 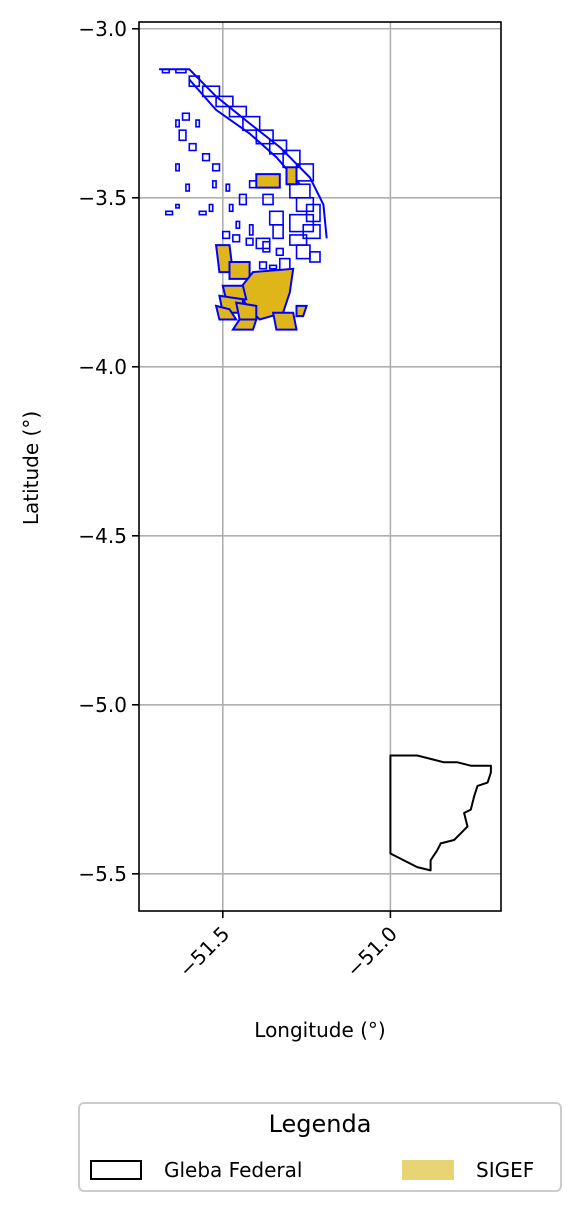 I want to click on y-tick-label: −4.0, so click(x=102, y=367).